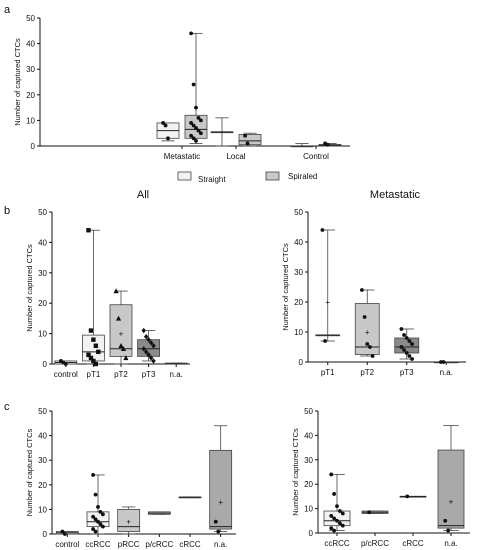 The image size is (484, 550). Describe the element at coordinates (98, 544) in the screenshot. I see `x-tick-label: ccRCC` at that location.